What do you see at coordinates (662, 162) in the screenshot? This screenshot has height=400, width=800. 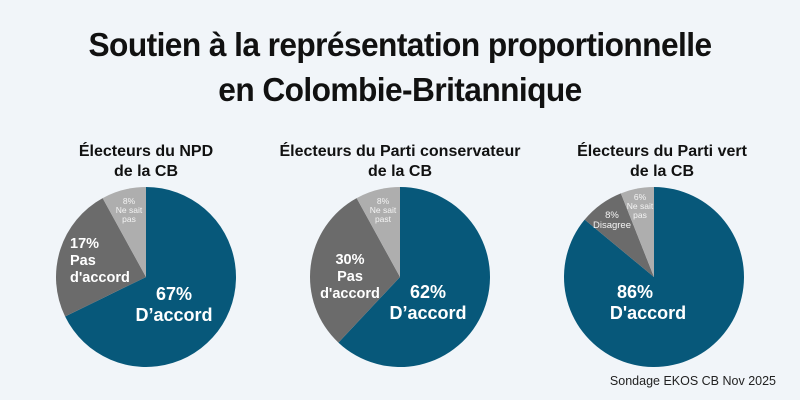 I see `panel-title-green: Électeurs du Parti vert de la CB` at bounding box center [662, 162].